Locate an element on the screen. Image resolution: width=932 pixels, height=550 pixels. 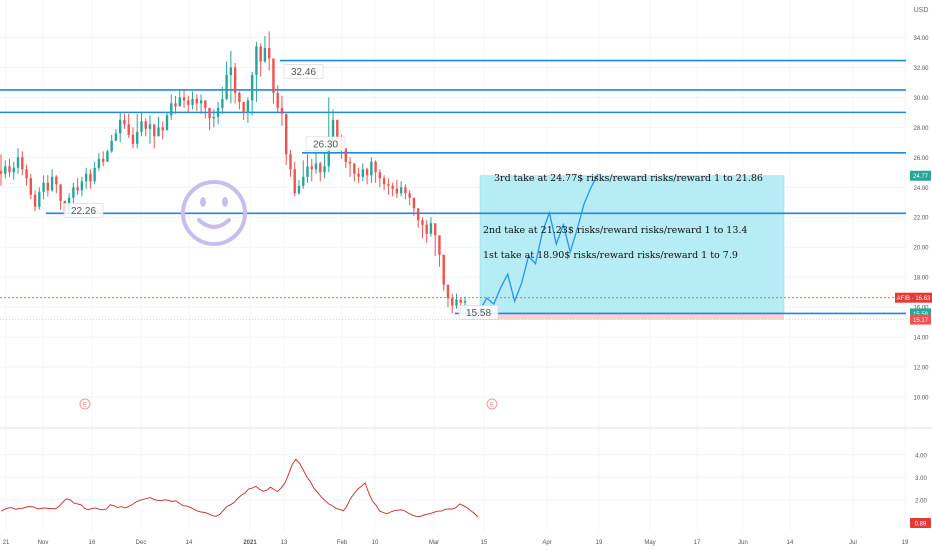
ticker-badge is located at coordinates (913, 297).